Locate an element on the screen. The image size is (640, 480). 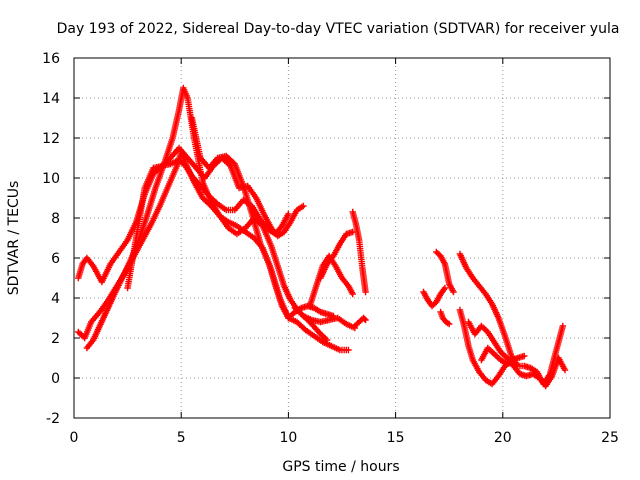
series-prn-e is located at coordinates (262, 218).